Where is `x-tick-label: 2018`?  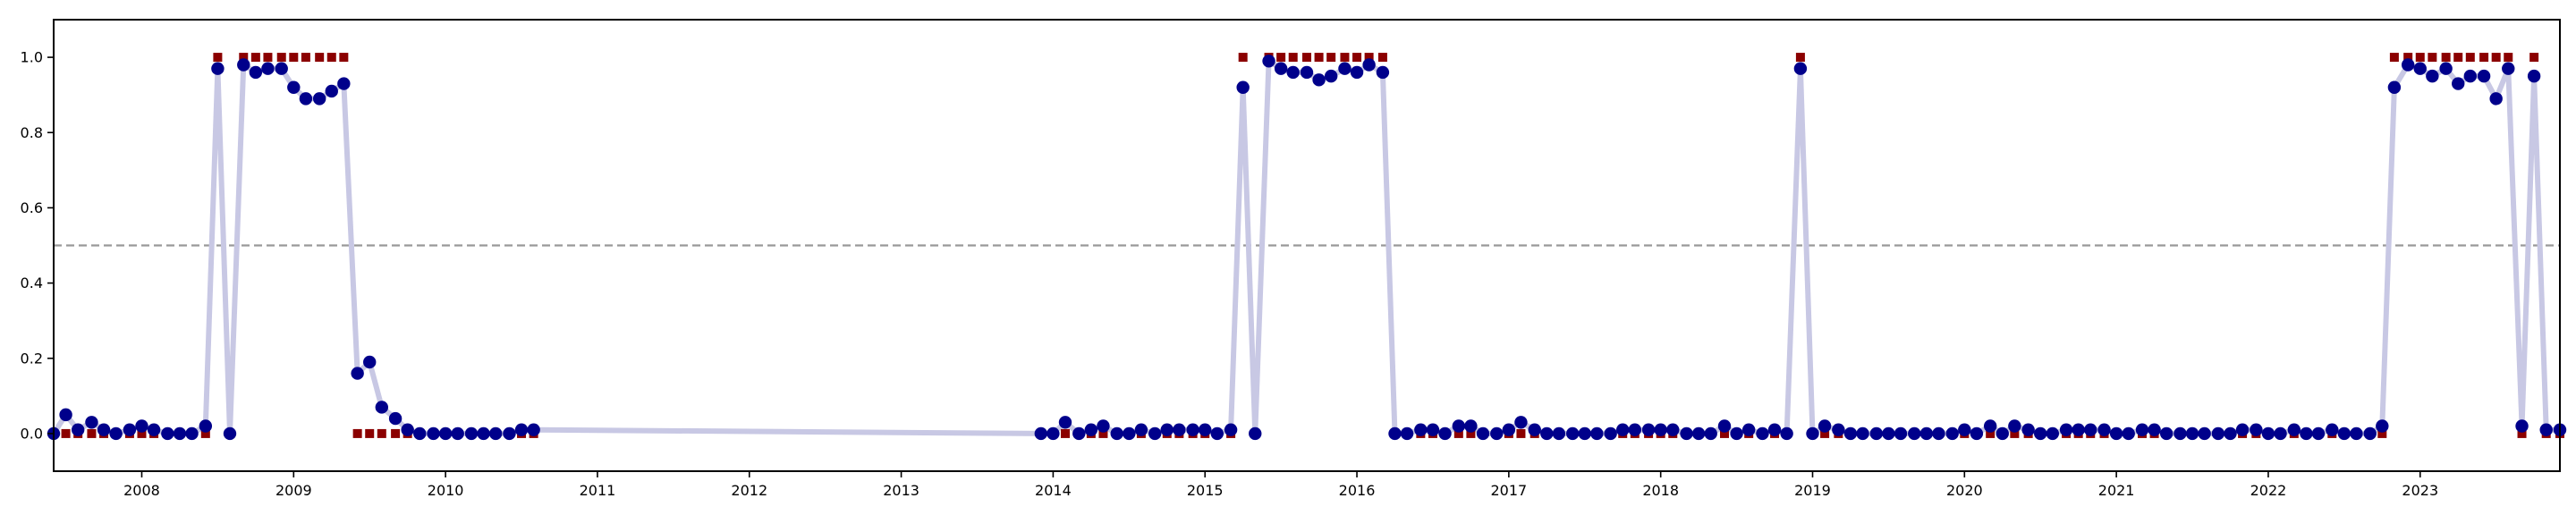
x-tick-label: 2018 is located at coordinates (1660, 490).